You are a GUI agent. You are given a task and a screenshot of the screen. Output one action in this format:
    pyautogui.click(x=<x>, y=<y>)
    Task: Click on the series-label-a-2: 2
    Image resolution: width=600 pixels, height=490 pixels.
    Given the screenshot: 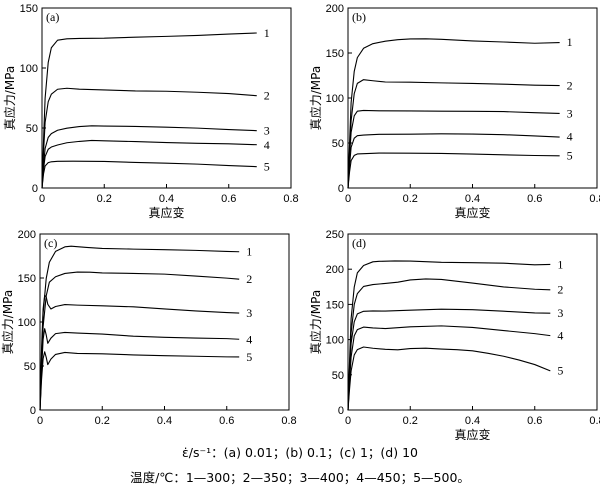 What is the action you would take?
    pyautogui.click(x=267, y=96)
    